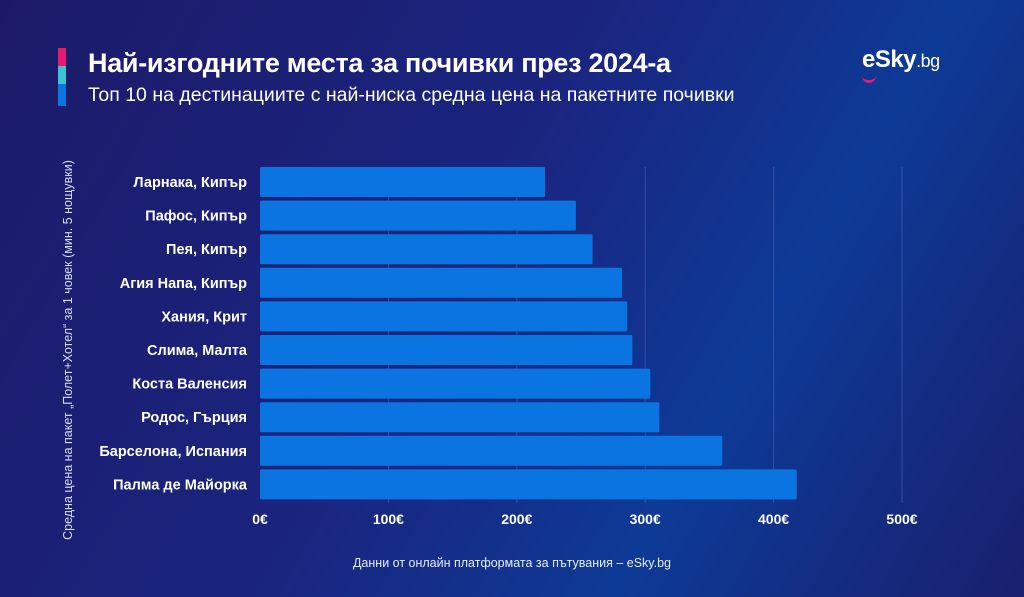  What do you see at coordinates (928, 61) in the screenshot?
I see `logo-suffix-text: .bg` at bounding box center [928, 61].